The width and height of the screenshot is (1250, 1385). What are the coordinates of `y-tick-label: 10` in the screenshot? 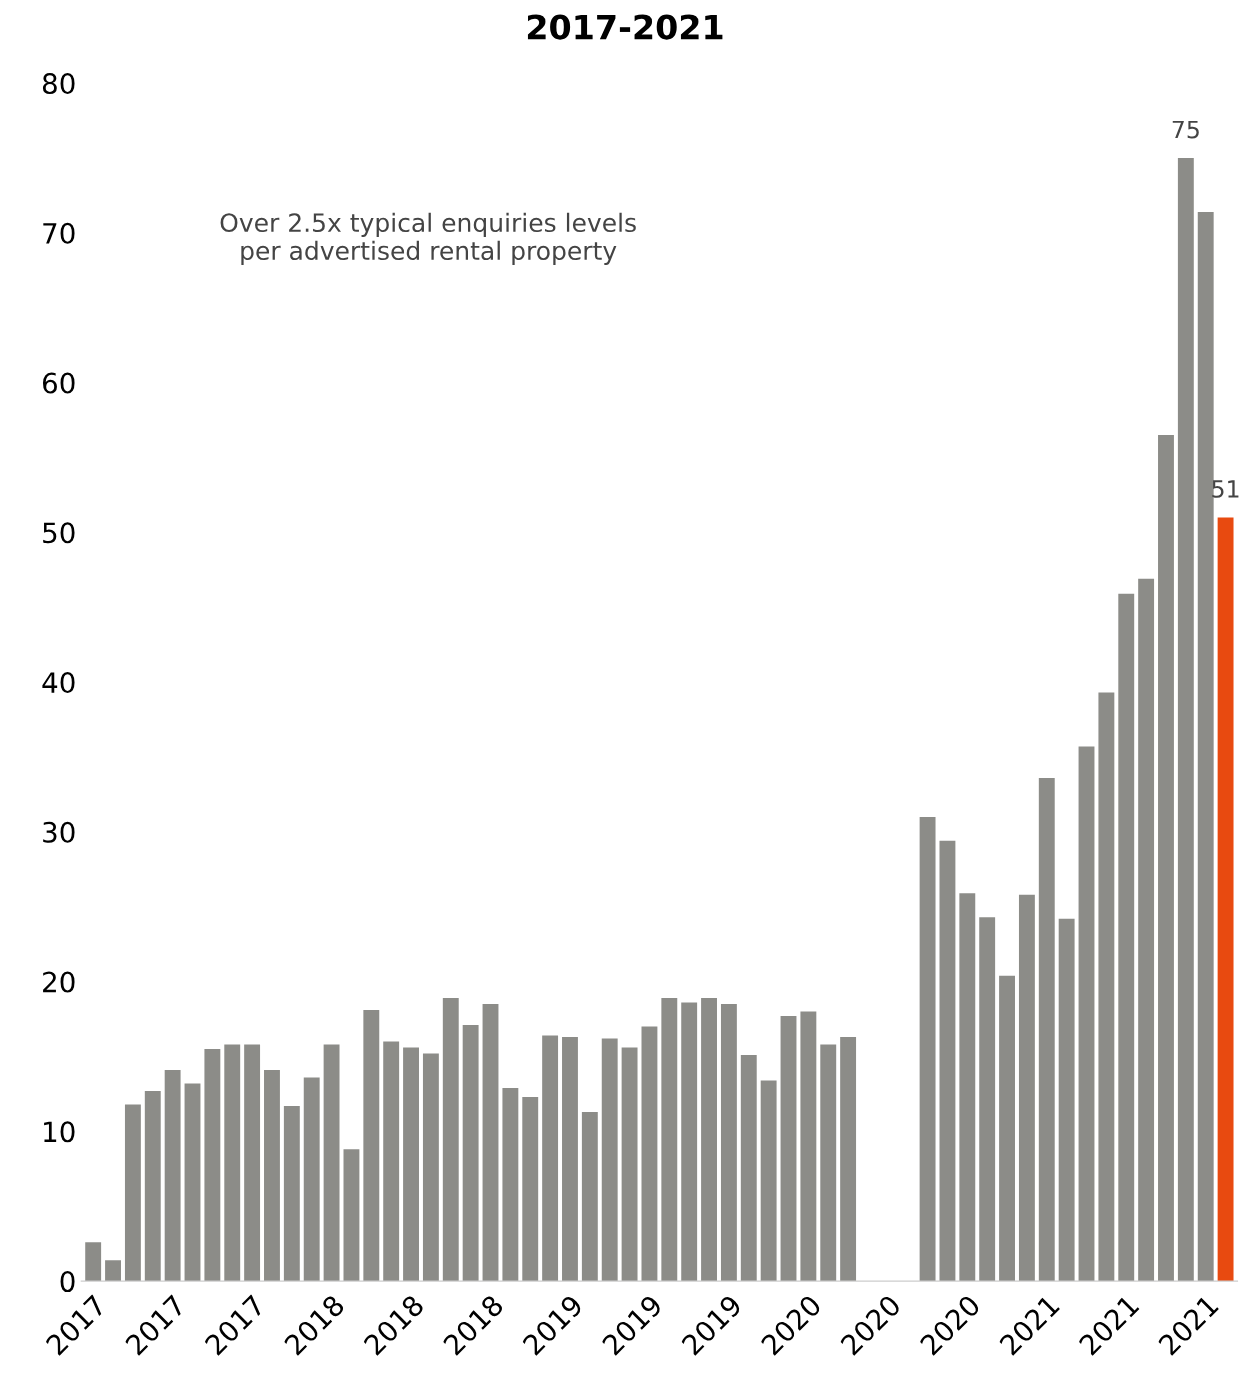 It's located at (59, 1132).